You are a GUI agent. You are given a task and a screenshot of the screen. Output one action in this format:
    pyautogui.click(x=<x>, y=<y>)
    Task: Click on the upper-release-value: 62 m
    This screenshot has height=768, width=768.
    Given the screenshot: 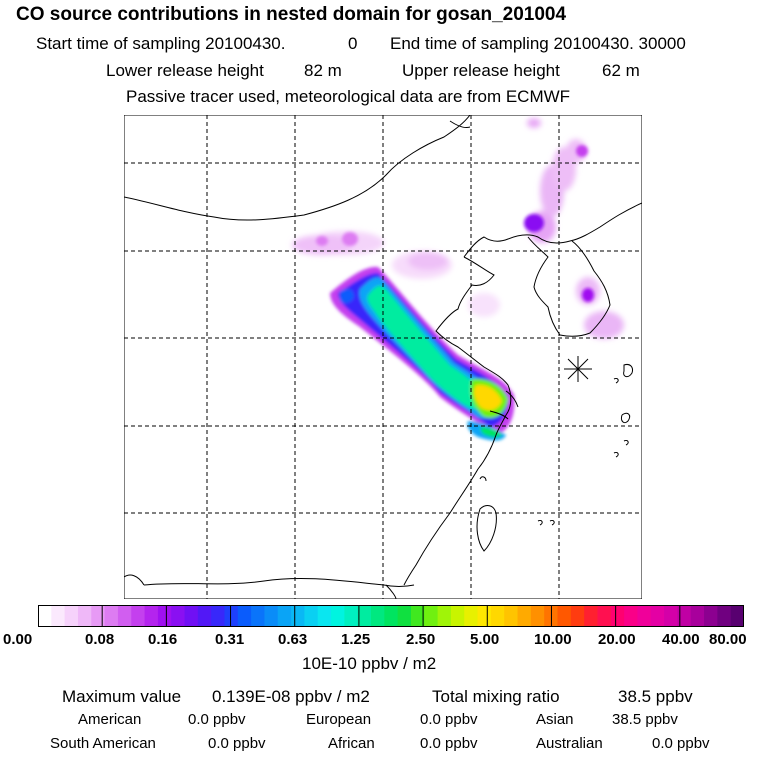 What is the action you would take?
    pyautogui.click(x=621, y=70)
    